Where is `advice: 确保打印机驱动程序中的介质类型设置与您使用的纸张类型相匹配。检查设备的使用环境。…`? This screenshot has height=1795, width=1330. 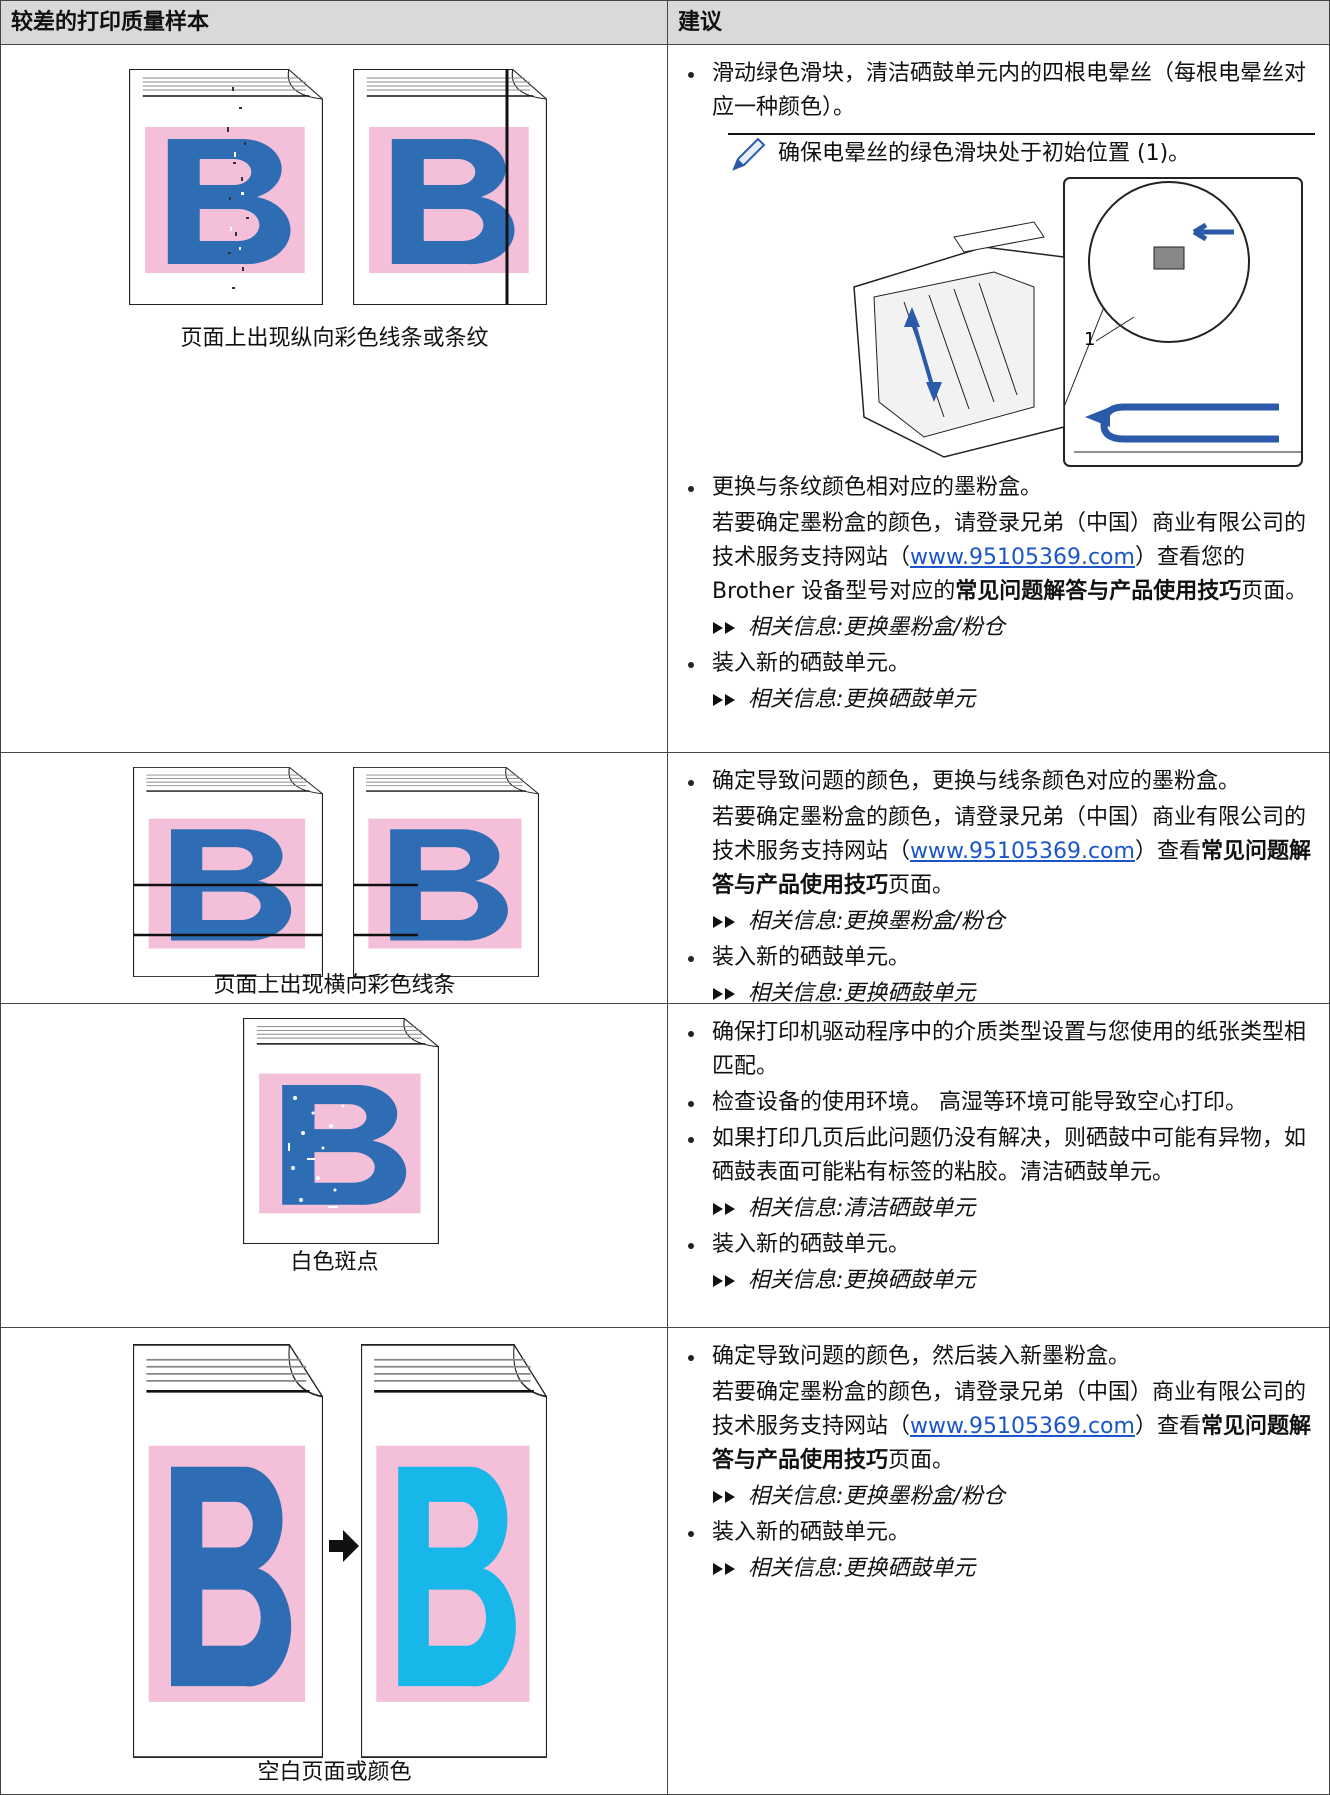
advice: 确保打印机驱动程序中的介质类型设置与您使用的纸张类型相匹配。检查设备的使用环境。… is located at coordinates (998, 1151).